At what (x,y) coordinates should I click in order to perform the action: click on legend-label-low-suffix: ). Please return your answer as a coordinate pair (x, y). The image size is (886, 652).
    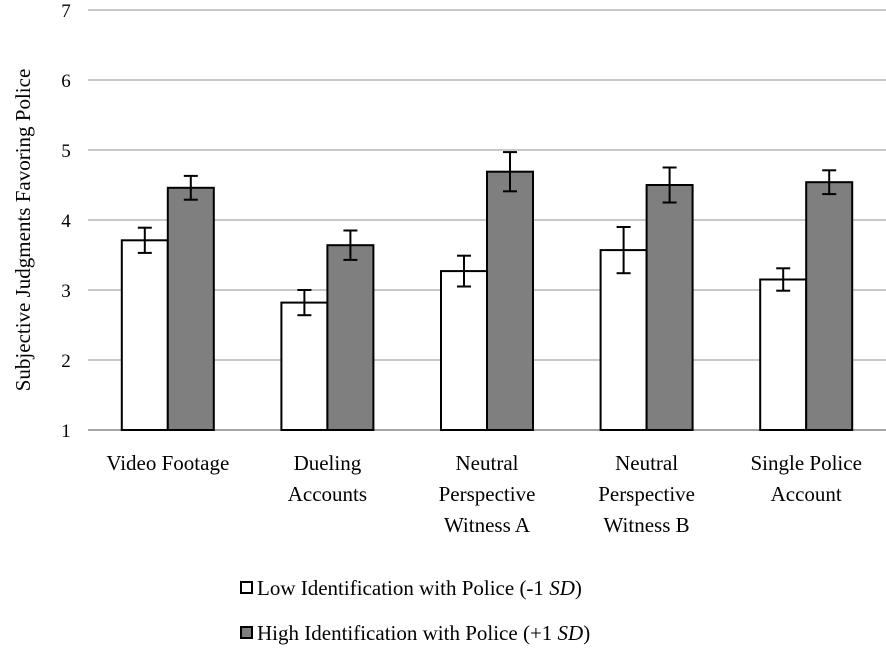
    Looking at the image, I should click on (578, 588).